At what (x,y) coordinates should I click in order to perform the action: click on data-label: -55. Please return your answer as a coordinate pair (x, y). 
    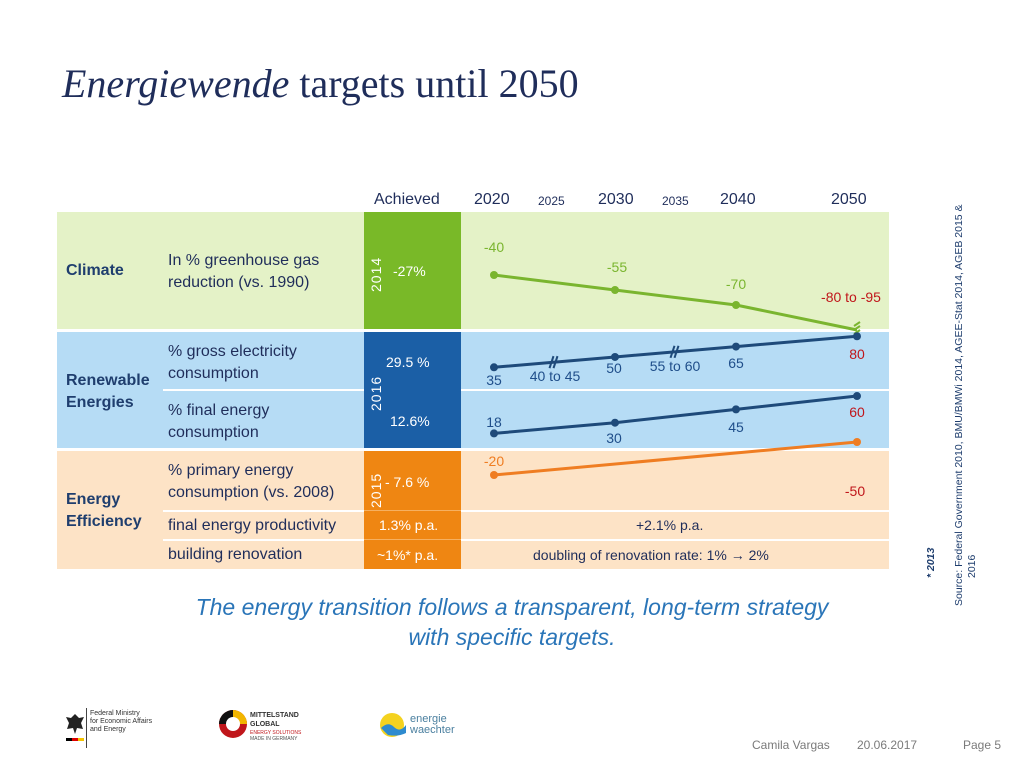
    Looking at the image, I should click on (617, 267).